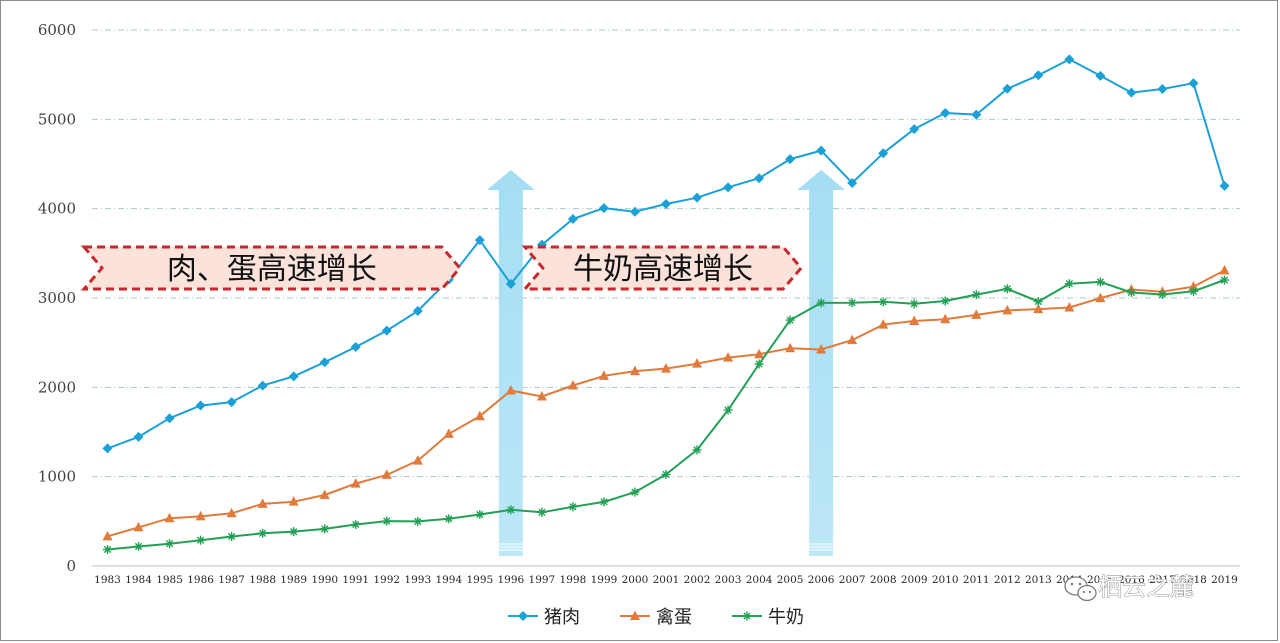  What do you see at coordinates (604, 580) in the screenshot?
I see `x-tick-label: 1999` at bounding box center [604, 580].